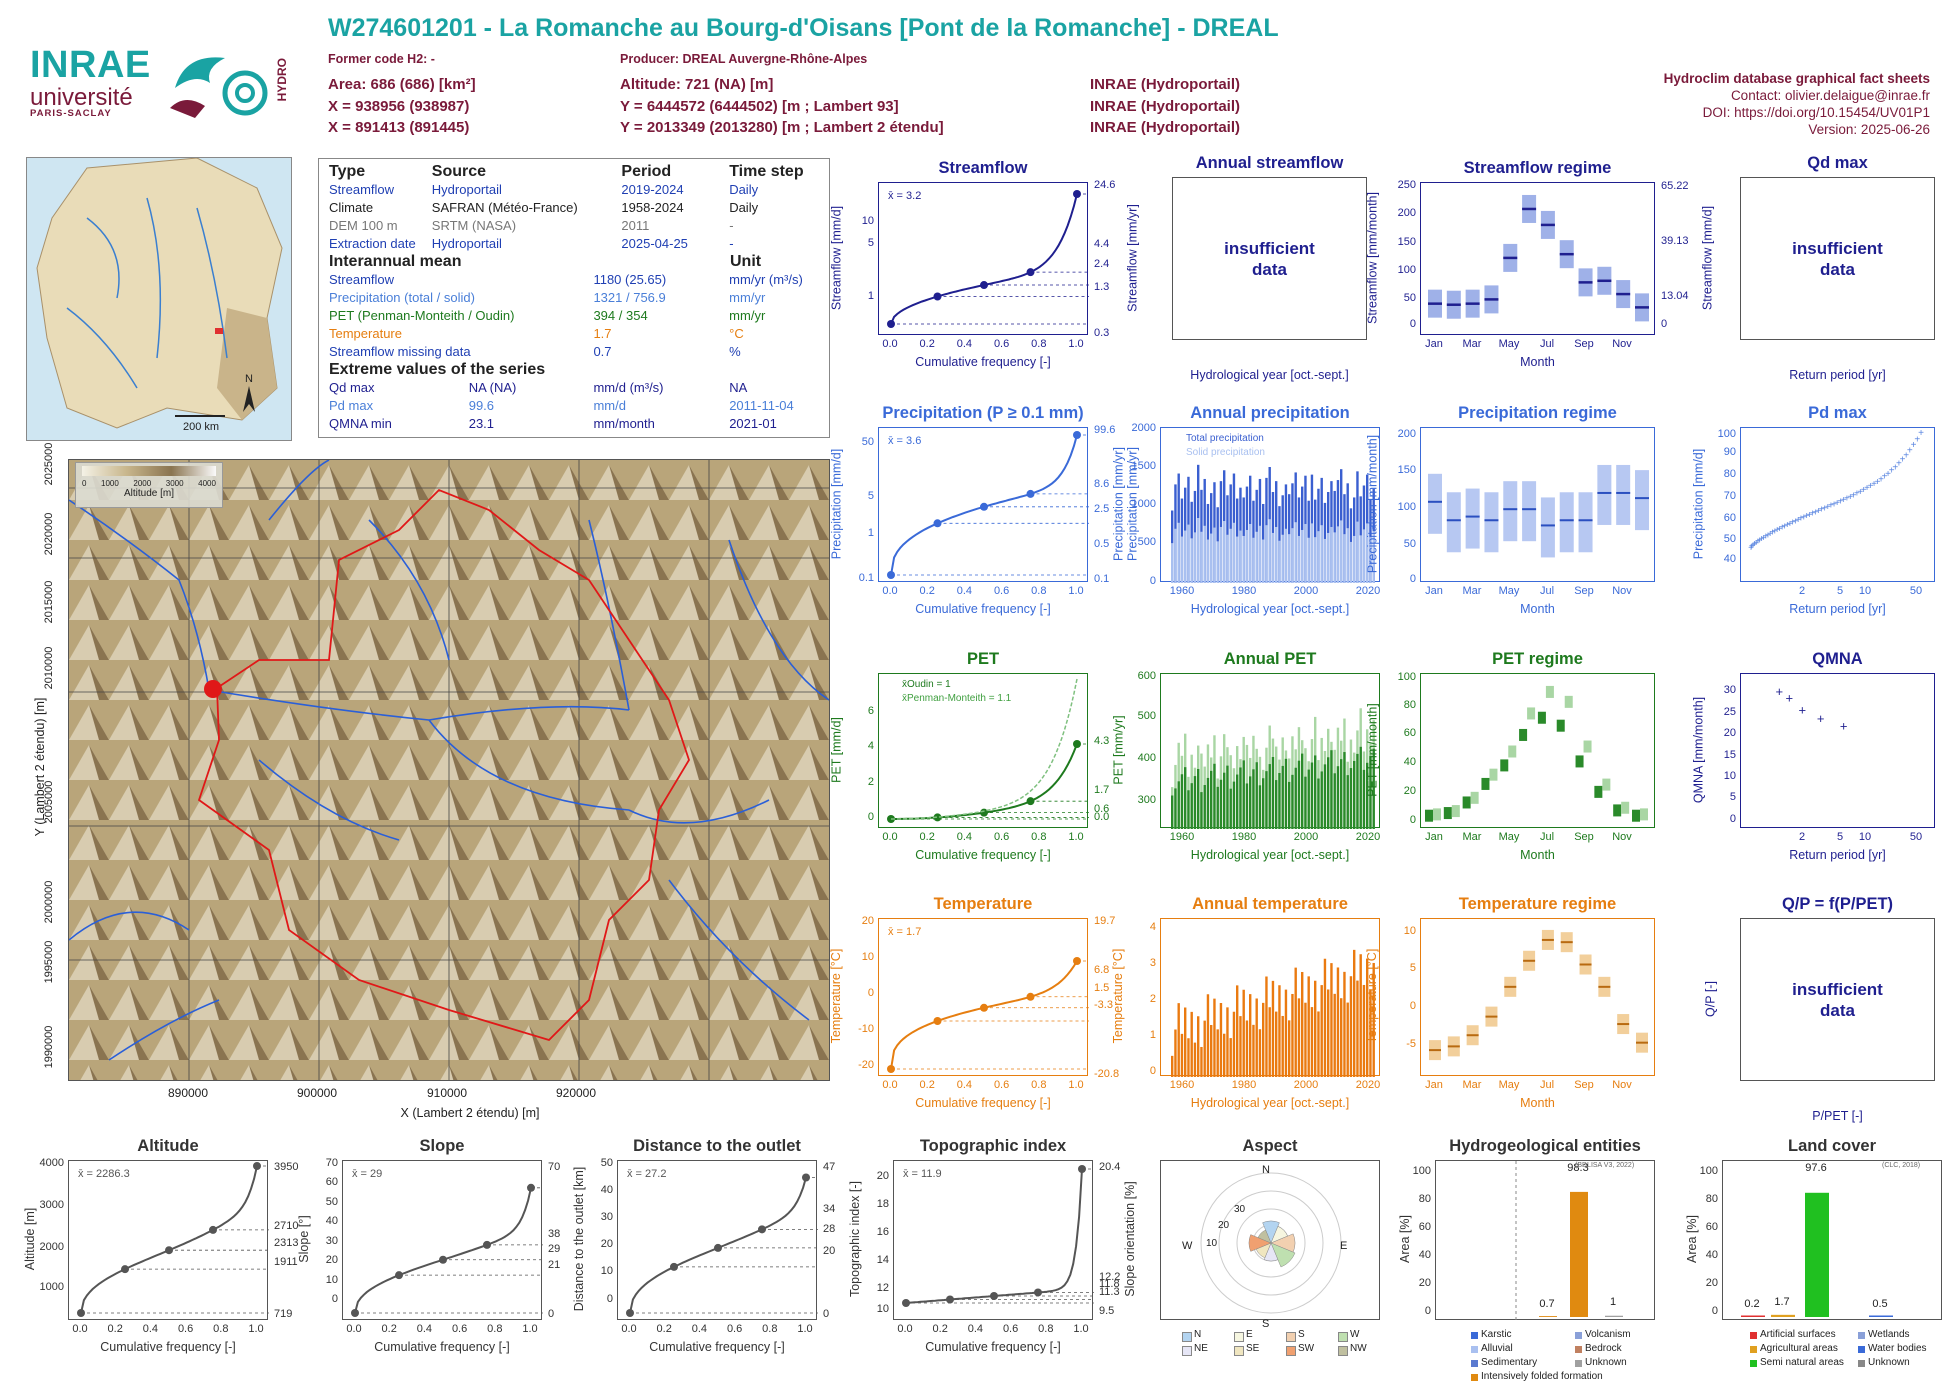  What do you see at coordinates (1537, 609) in the screenshot?
I see `precip_regime-xlabel: Month` at bounding box center [1537, 609].